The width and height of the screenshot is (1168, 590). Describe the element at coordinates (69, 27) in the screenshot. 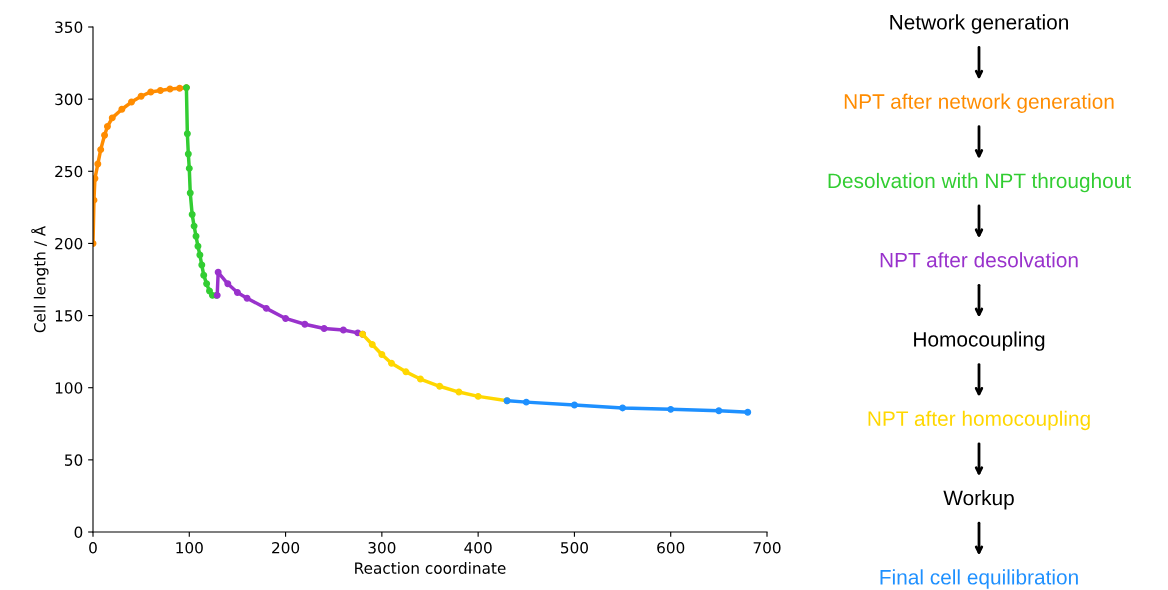

I see `y-tick-label: 350` at that location.